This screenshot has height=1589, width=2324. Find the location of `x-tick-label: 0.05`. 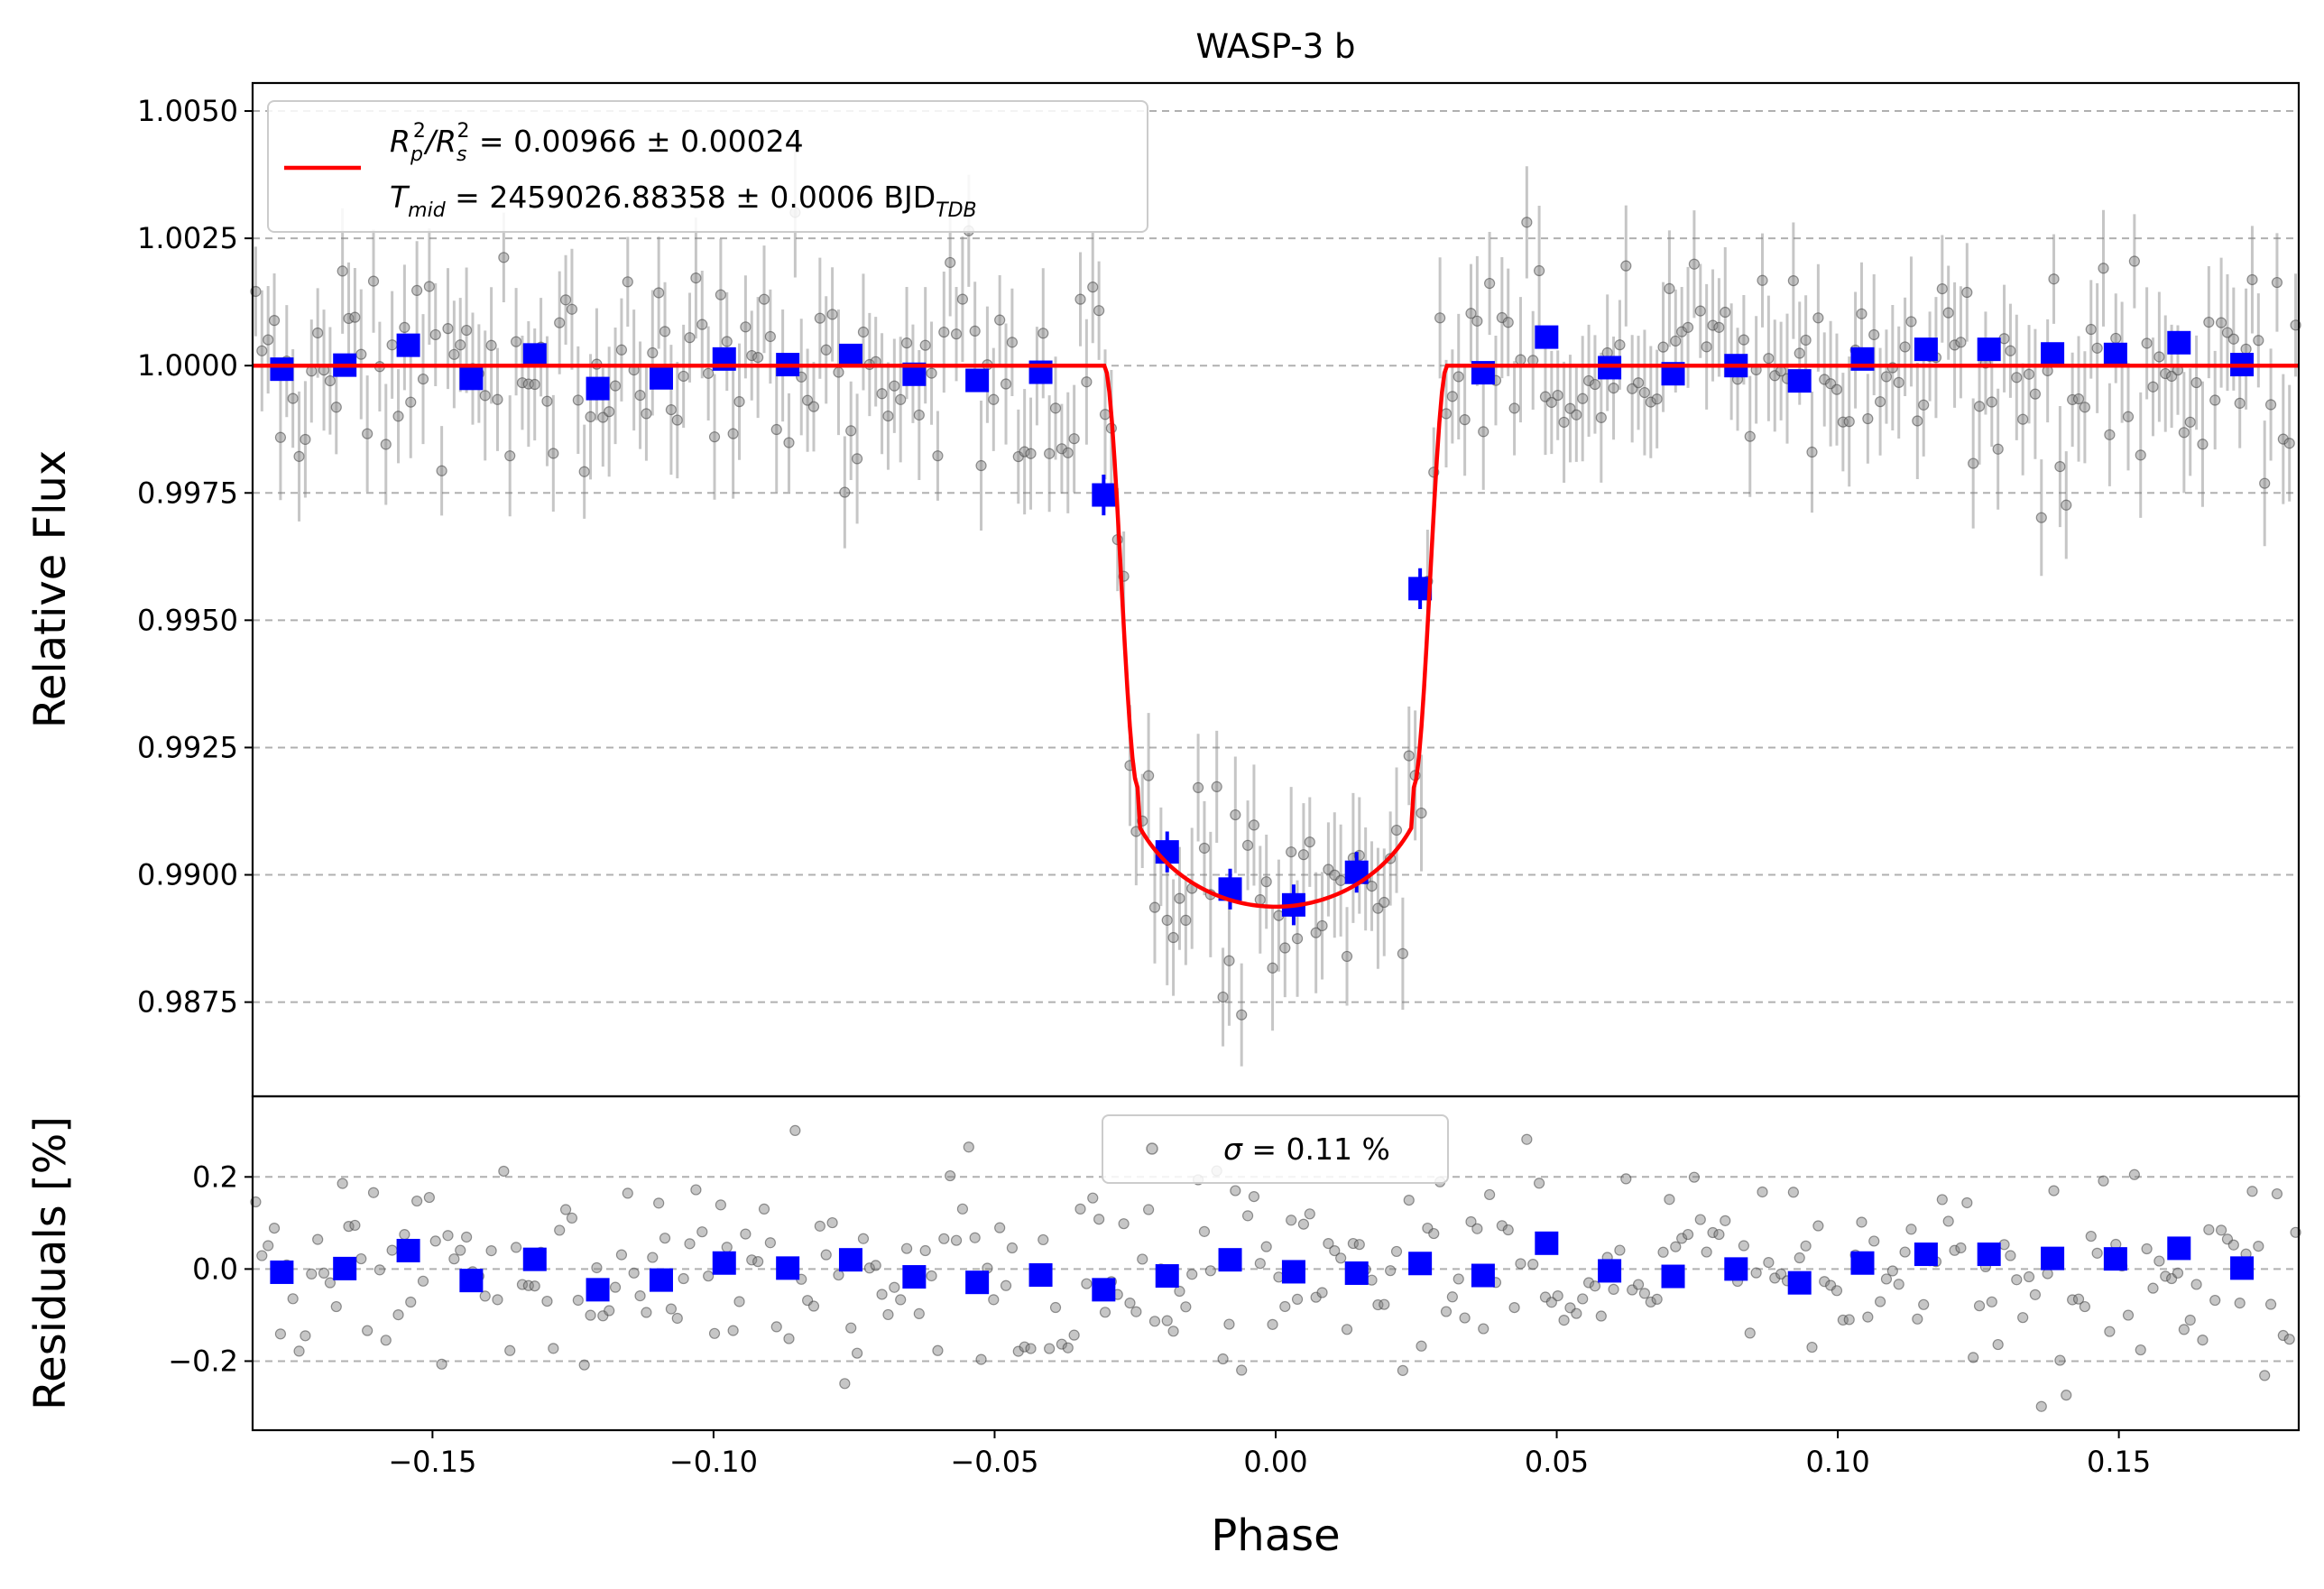

x-tick-label: 0.05 is located at coordinates (1557, 1462).